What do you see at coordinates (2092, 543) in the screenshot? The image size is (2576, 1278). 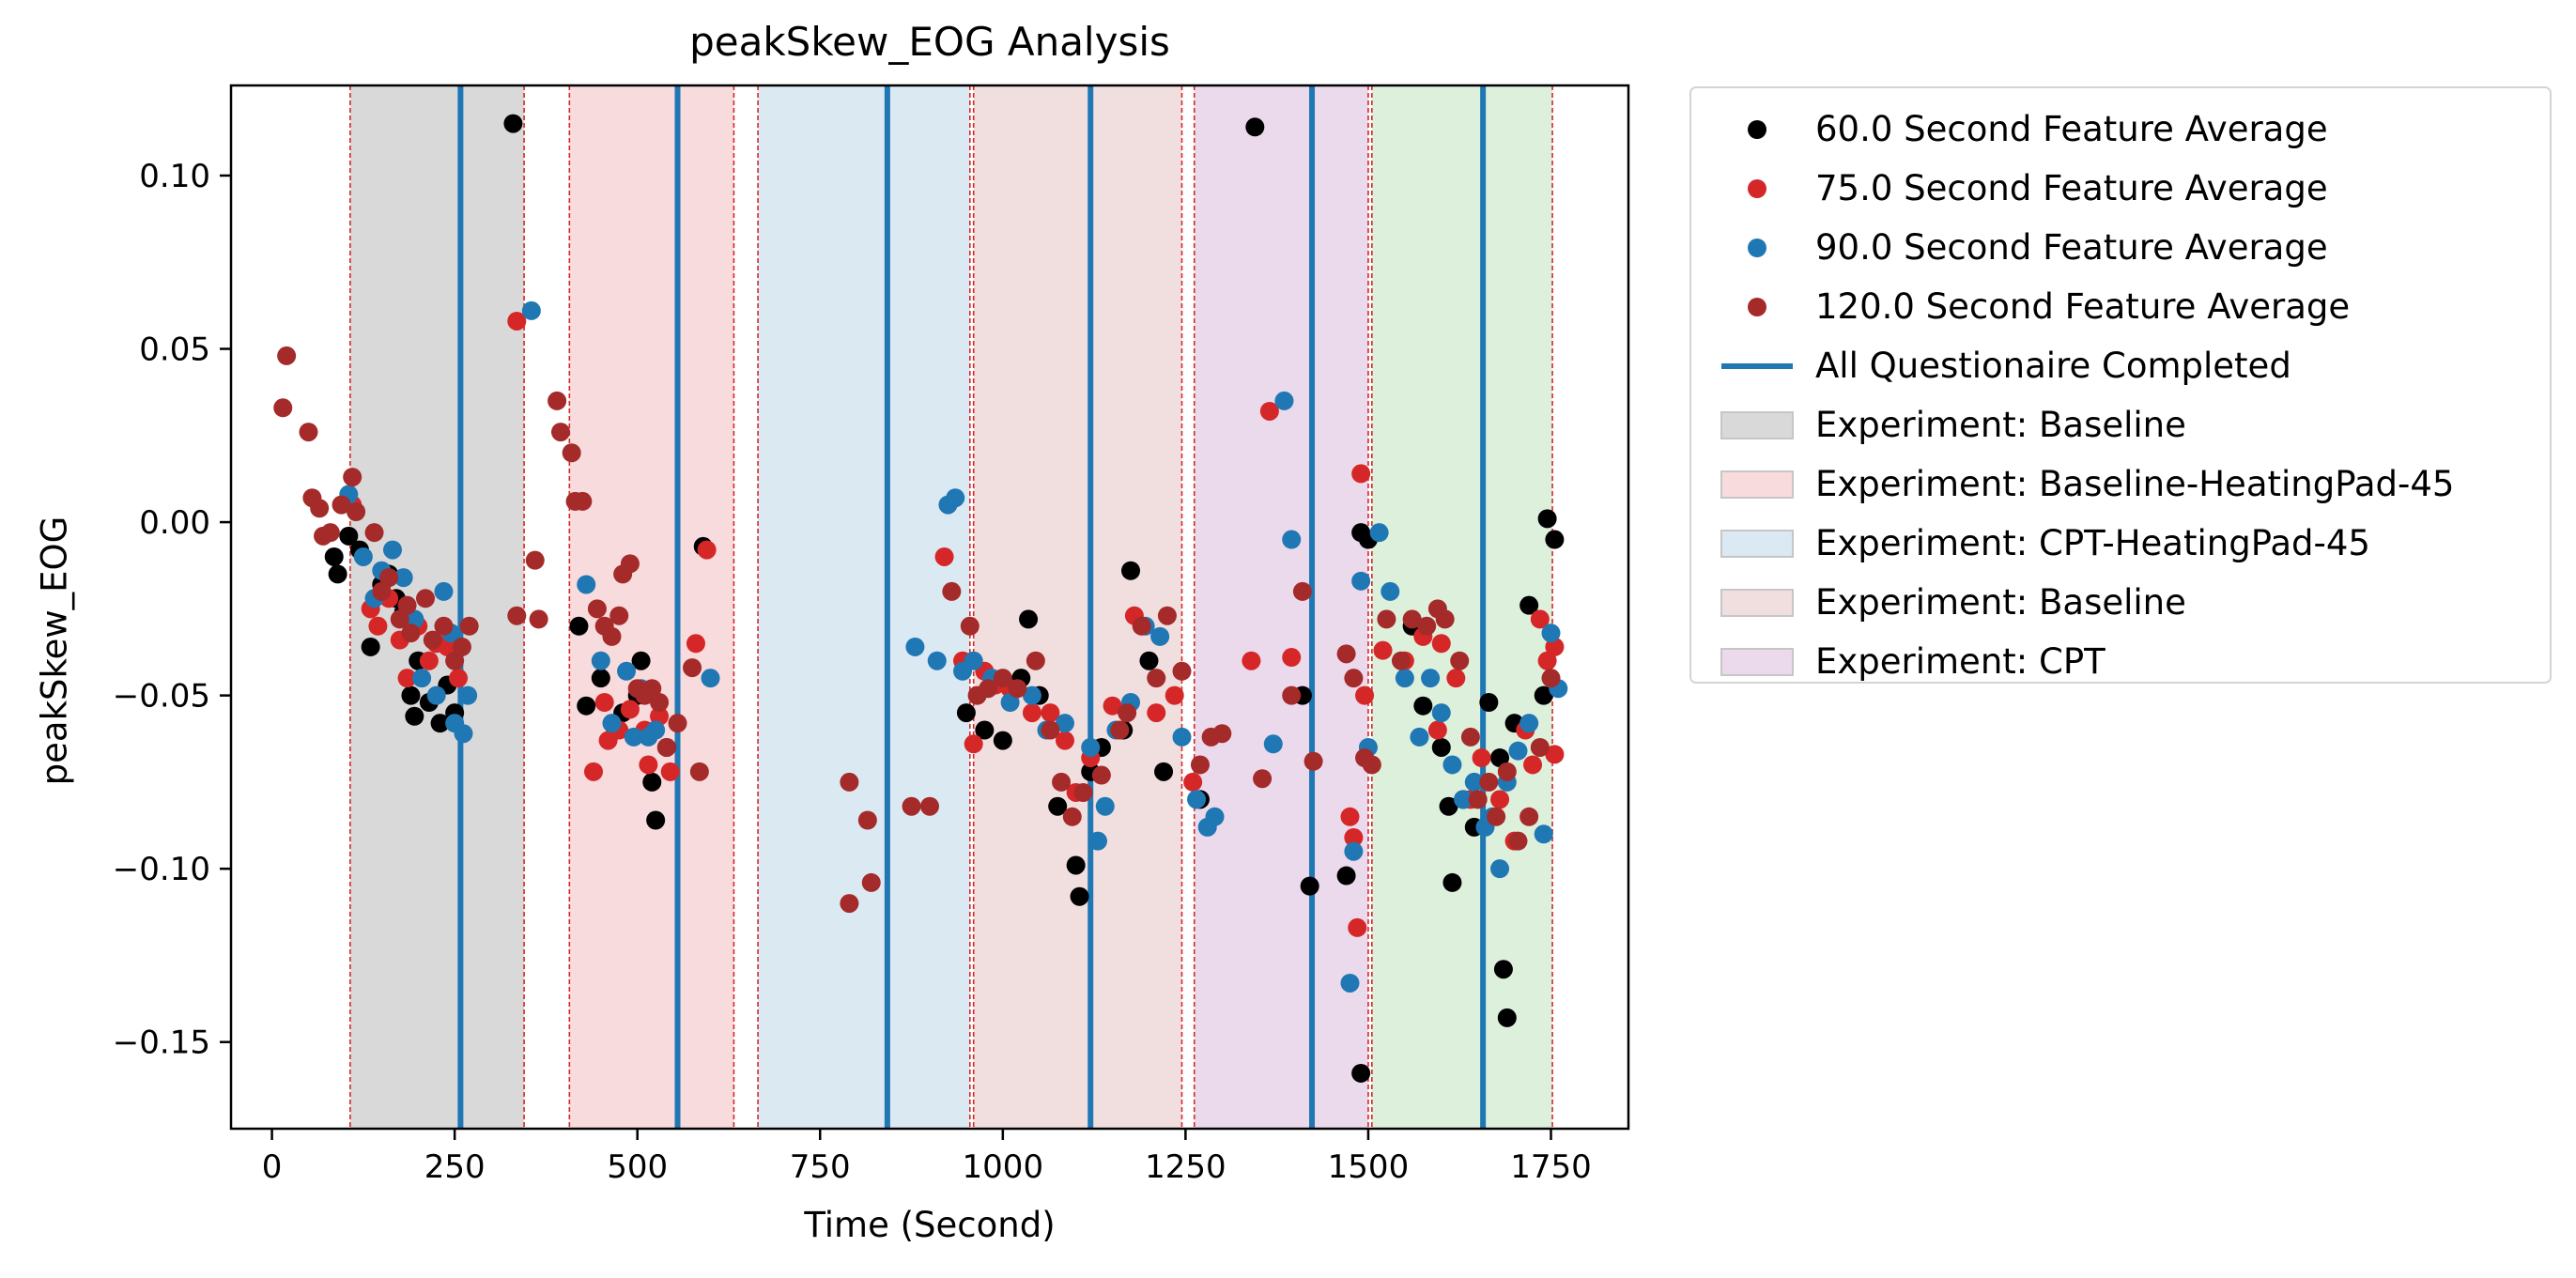 I see `legend-label-7: Experiment: CPT-HeatingPad-45` at bounding box center [2092, 543].